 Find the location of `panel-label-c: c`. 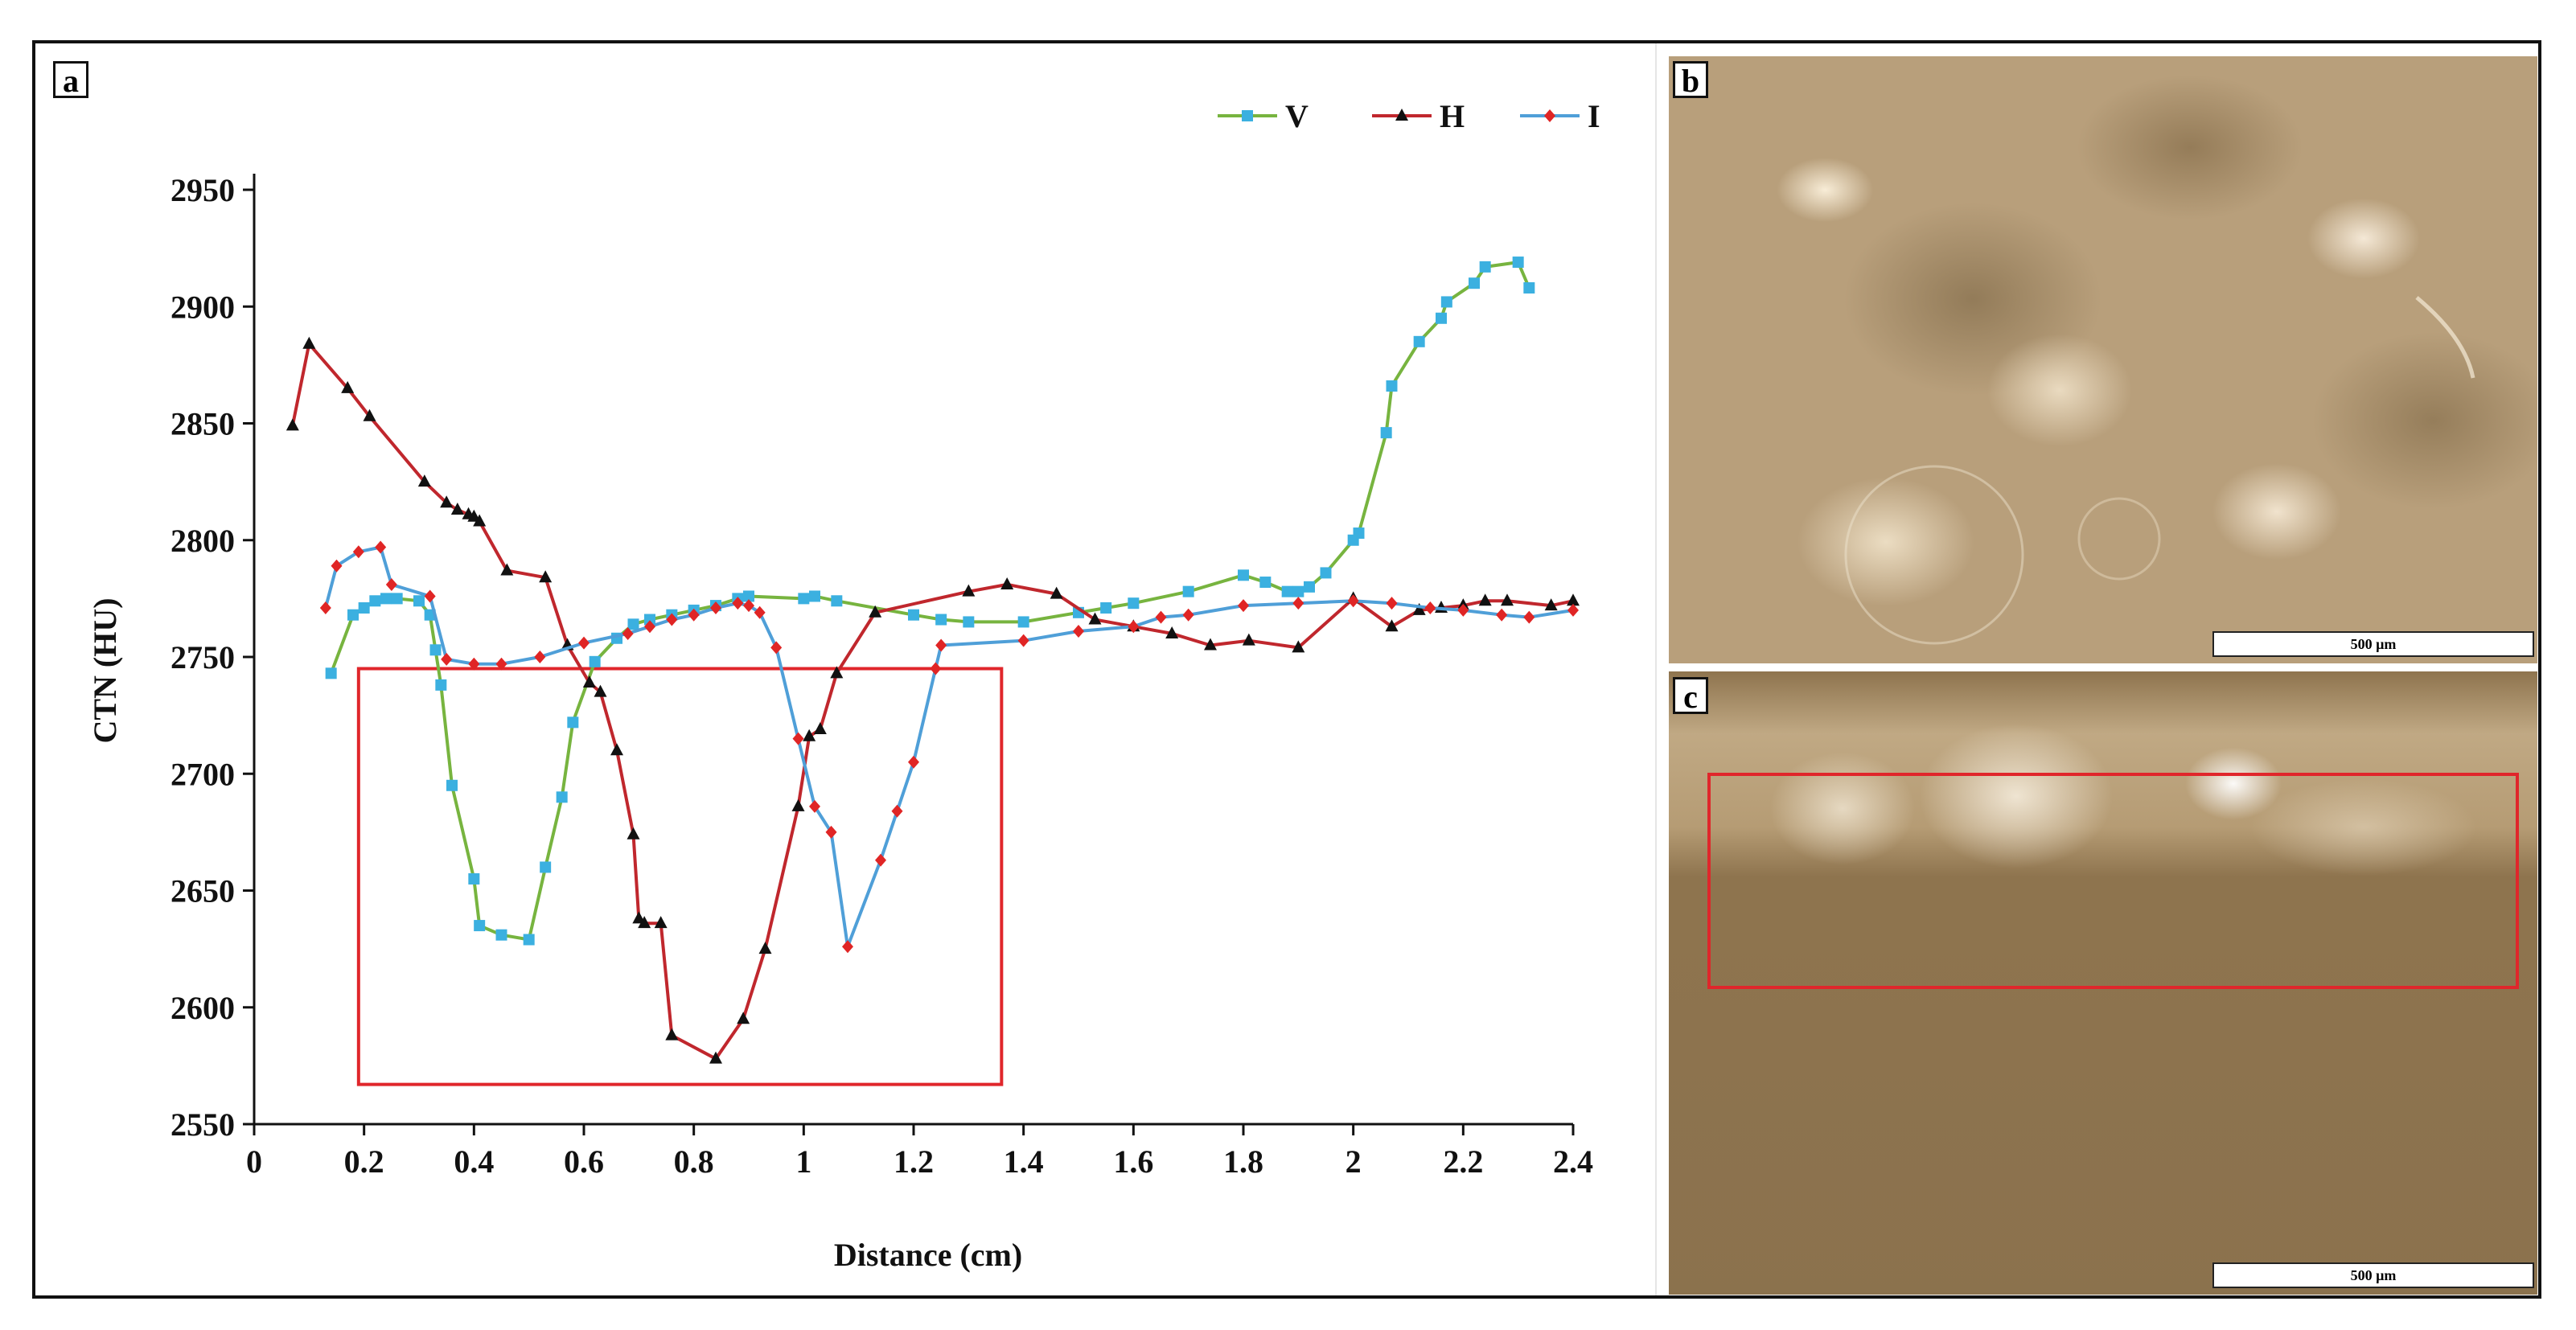

panel-label-c: c is located at coordinates (1690, 696).